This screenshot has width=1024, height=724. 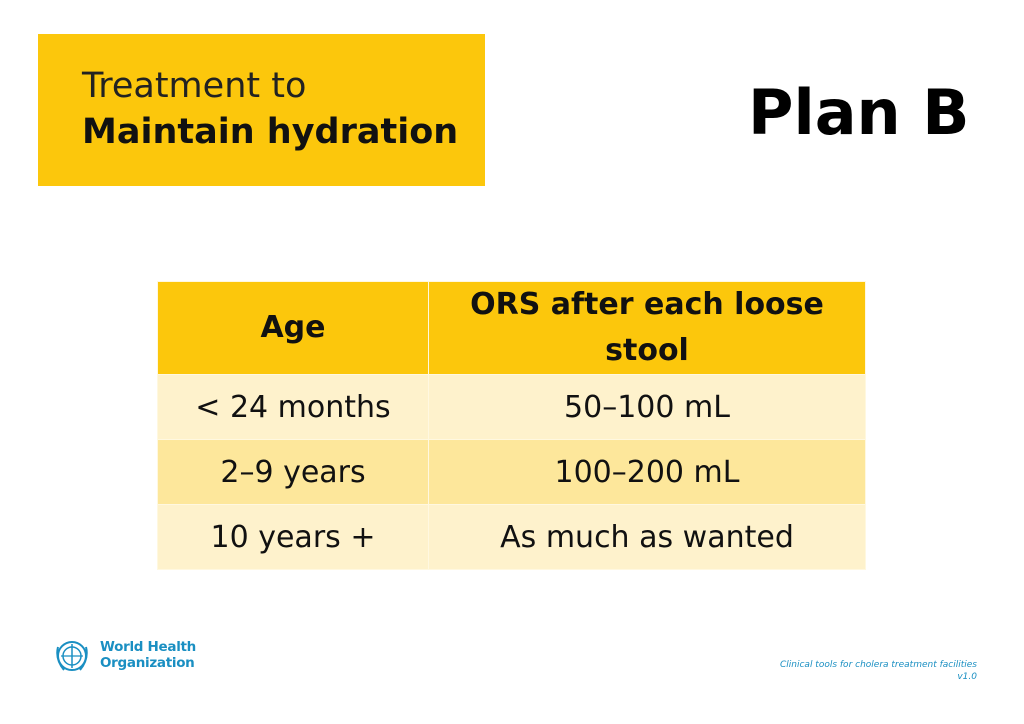 What do you see at coordinates (293, 328) in the screenshot?
I see `column-header: Age` at bounding box center [293, 328].